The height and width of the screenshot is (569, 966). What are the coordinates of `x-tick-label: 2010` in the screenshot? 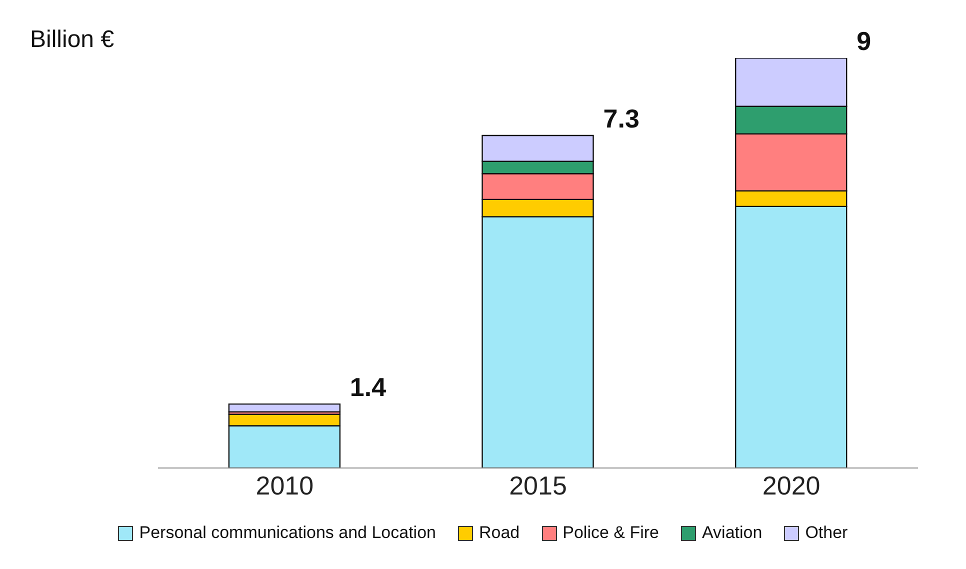 It's located at (285, 485).